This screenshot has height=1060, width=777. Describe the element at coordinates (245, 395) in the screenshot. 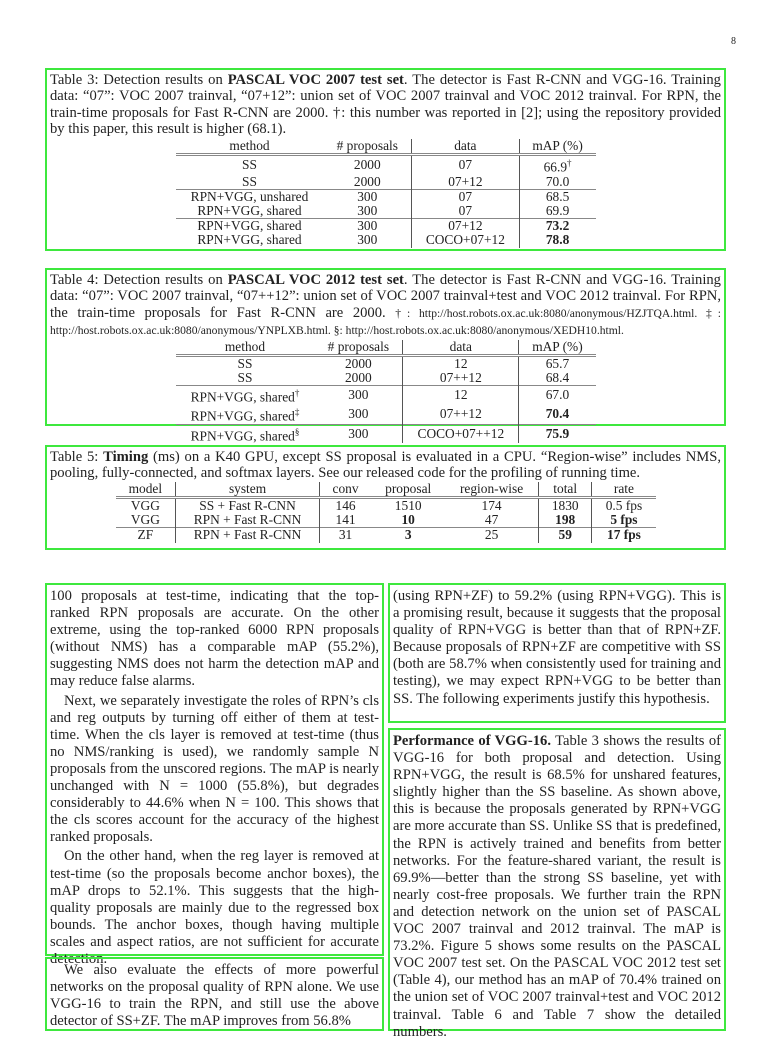

I see `cell-method: RPN+VGG, shared†` at that location.